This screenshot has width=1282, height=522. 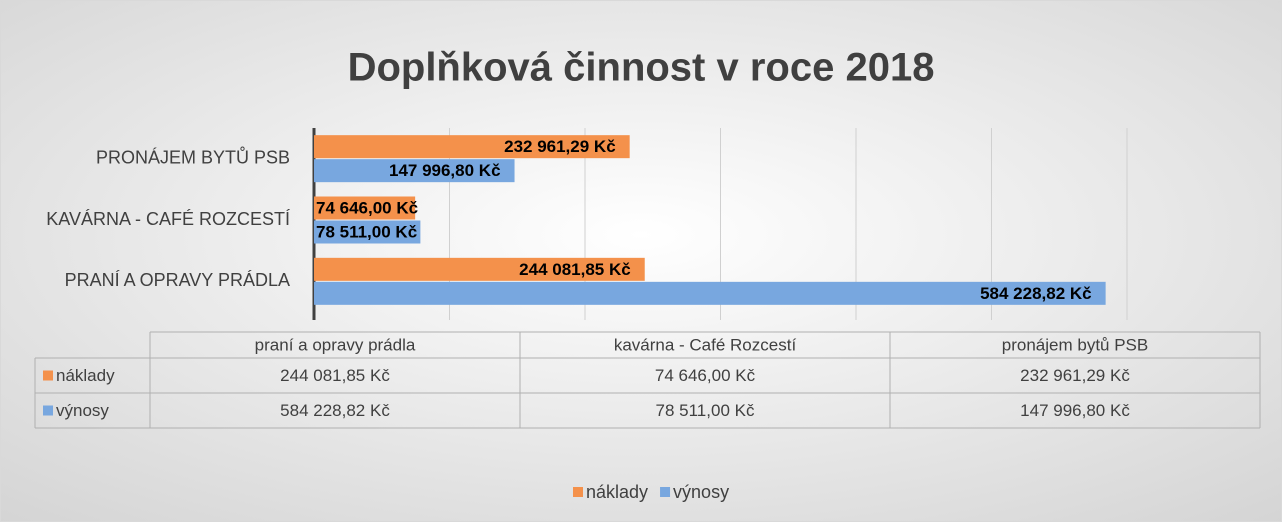 I want to click on data-label: 147 996,80 Kč, so click(x=445, y=170).